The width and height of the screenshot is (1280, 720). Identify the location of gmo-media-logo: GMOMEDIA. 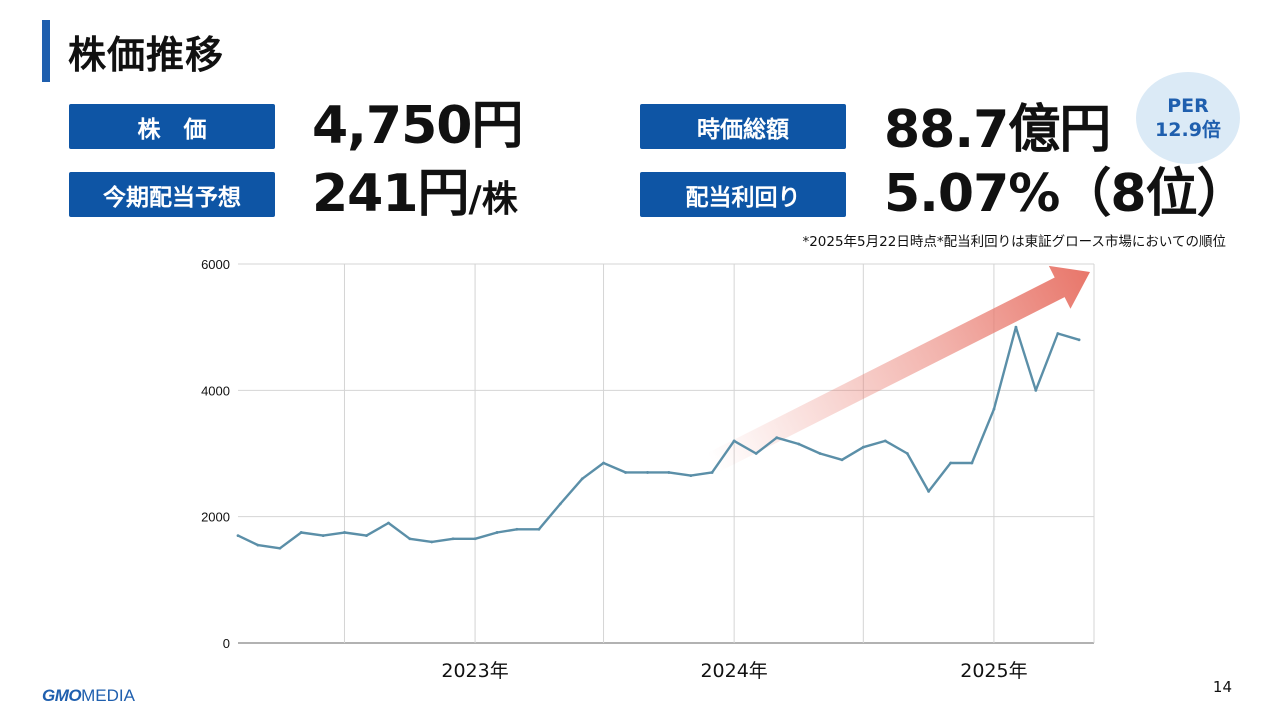
(88, 695).